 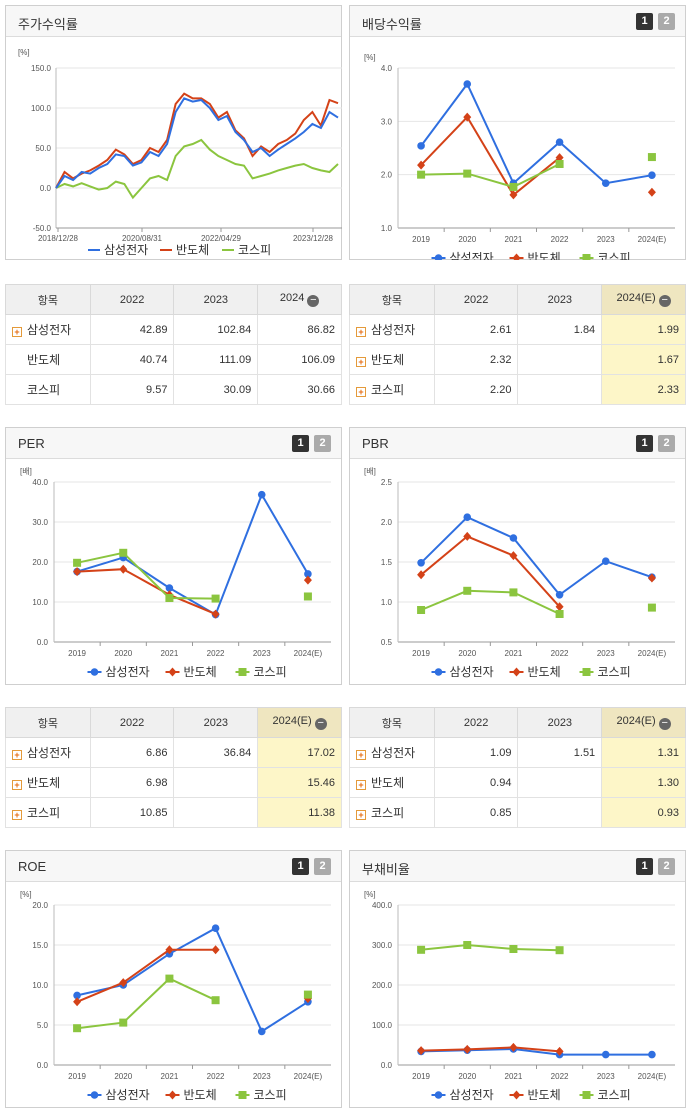 I want to click on y-tick-label: 0.5, so click(x=387, y=642).